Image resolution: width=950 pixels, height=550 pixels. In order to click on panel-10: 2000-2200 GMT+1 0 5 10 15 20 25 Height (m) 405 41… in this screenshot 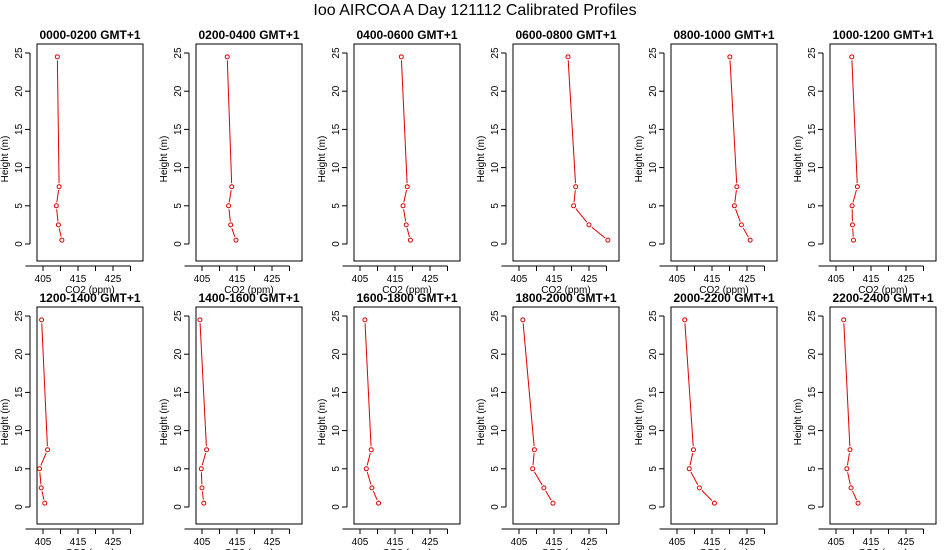, I will do `click(706, 420)`.